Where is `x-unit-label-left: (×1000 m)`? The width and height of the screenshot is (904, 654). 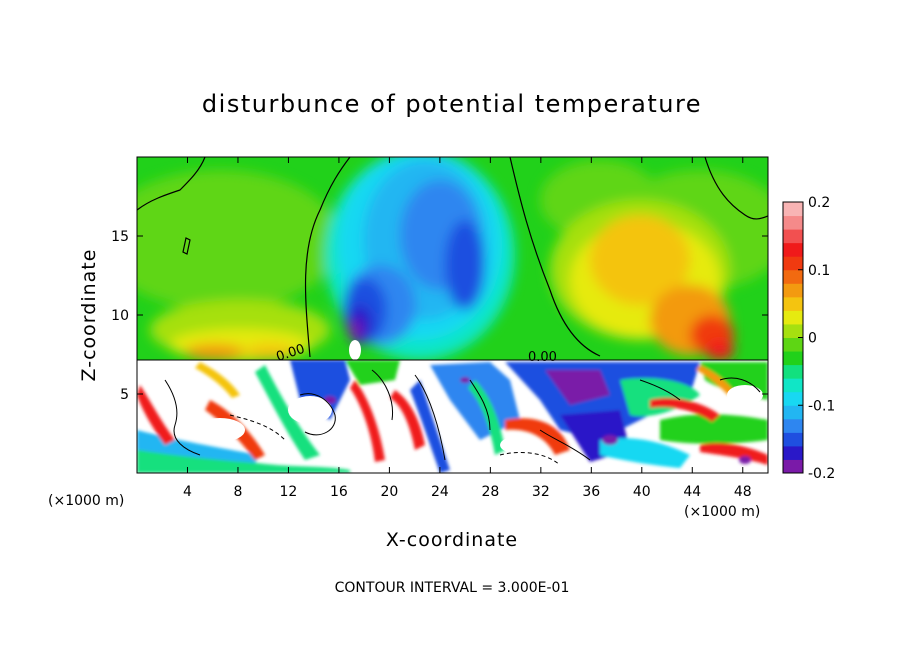
x-unit-label-left: (×1000 m) is located at coordinates (86, 501).